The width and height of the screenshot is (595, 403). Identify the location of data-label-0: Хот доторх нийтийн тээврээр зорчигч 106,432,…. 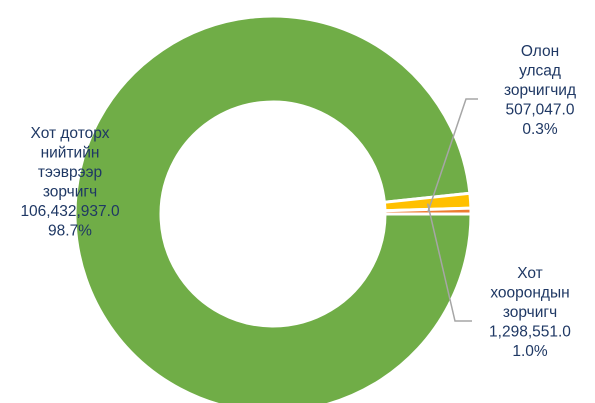
(70, 182).